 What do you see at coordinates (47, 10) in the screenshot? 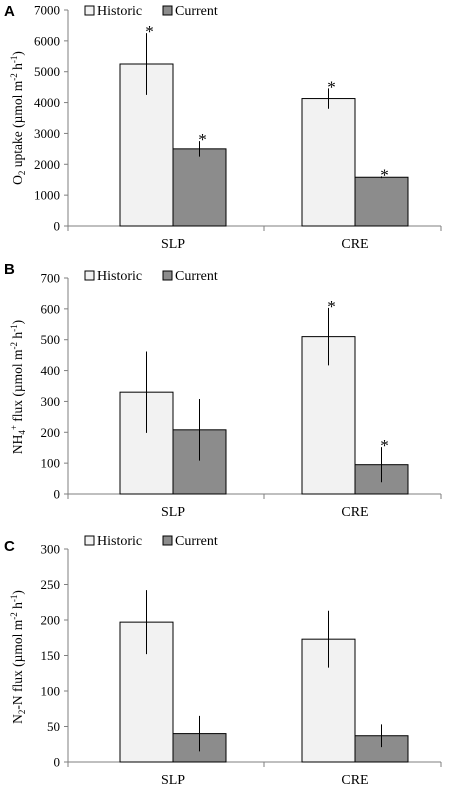
I see `y-tick-label: 7000` at bounding box center [47, 10].